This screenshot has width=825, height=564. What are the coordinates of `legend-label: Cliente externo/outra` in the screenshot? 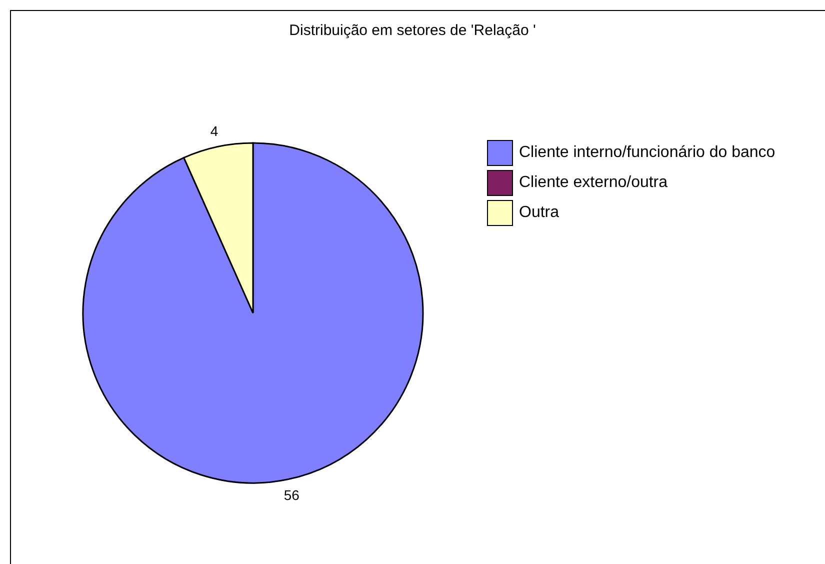 It's located at (593, 183).